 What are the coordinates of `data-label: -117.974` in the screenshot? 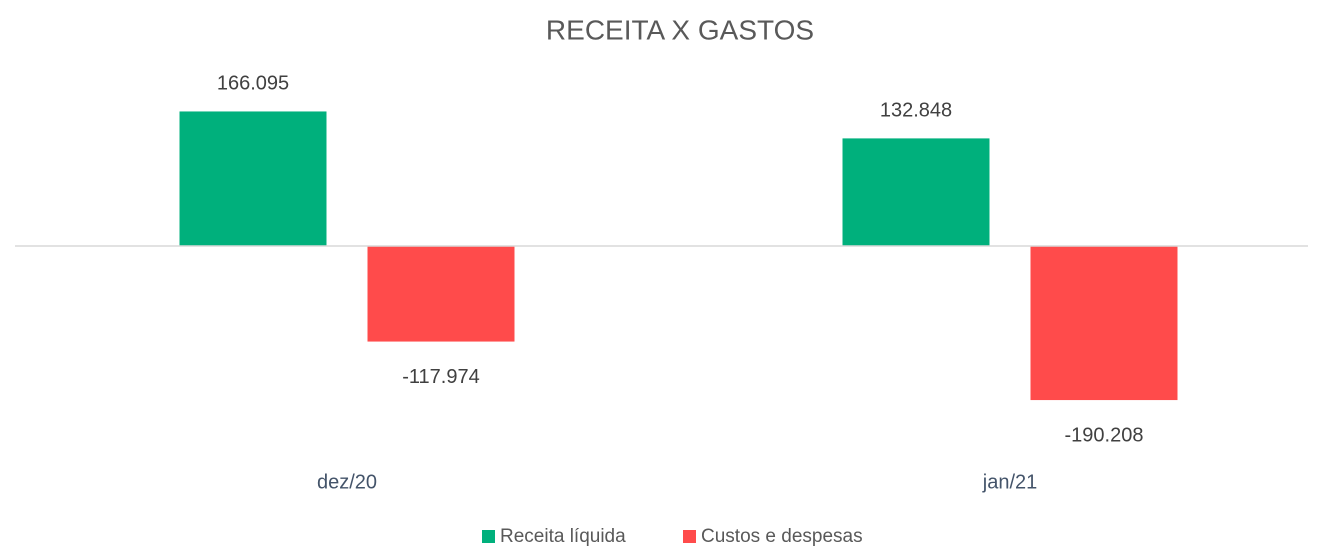 It's located at (440, 377).